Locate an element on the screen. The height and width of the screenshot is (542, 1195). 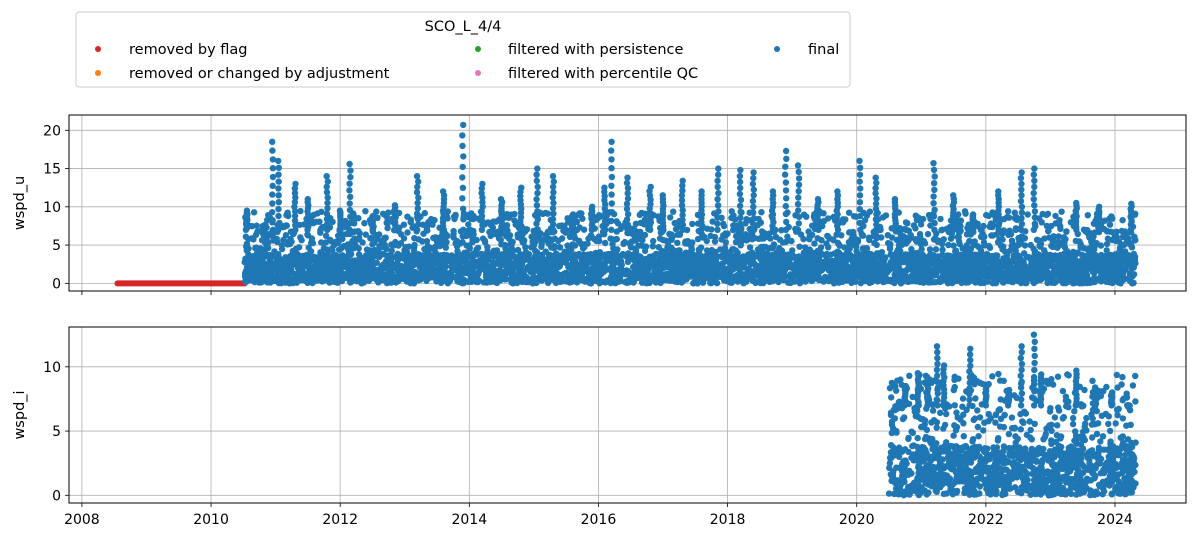
legend-label-final: final is located at coordinates (823, 50).